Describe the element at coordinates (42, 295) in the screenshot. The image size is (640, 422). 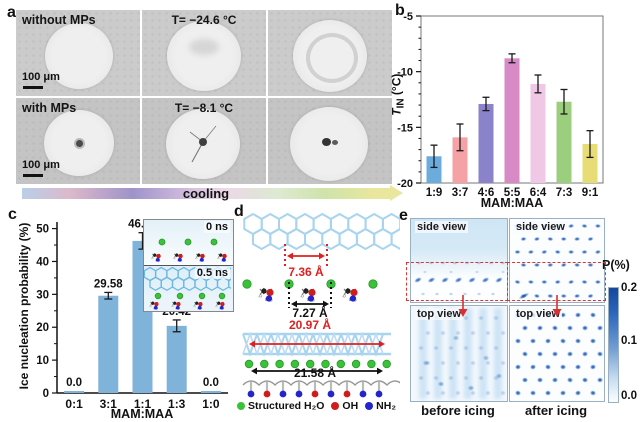
I see `y-tick-label: 30` at that location.